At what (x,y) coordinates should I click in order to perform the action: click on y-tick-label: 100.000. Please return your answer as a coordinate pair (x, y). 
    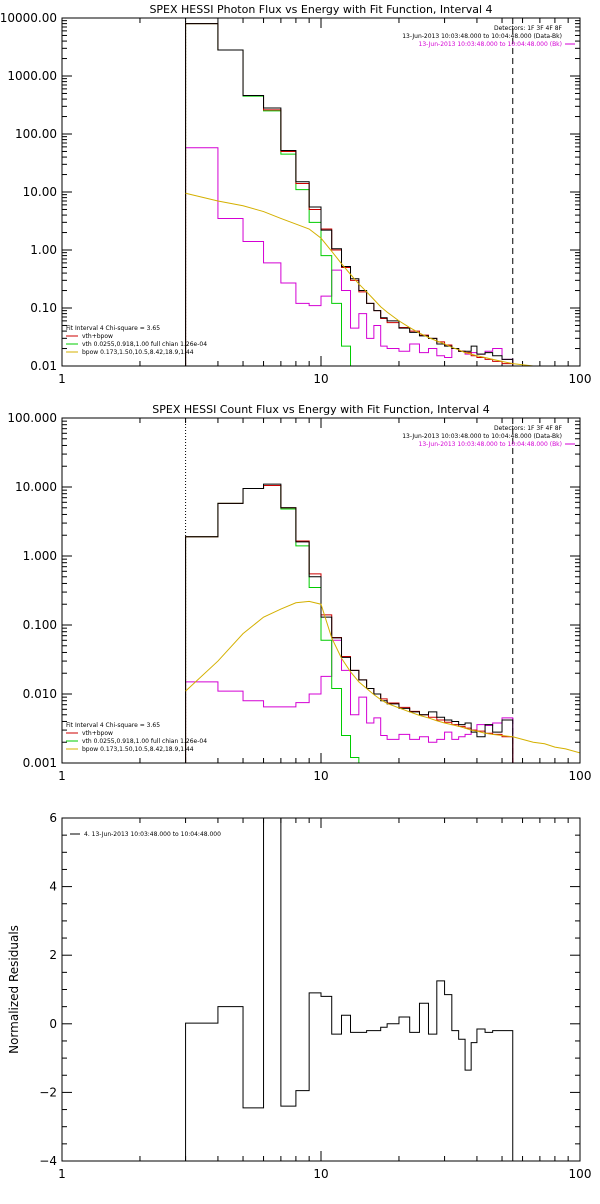
    Looking at the image, I should click on (32, 418).